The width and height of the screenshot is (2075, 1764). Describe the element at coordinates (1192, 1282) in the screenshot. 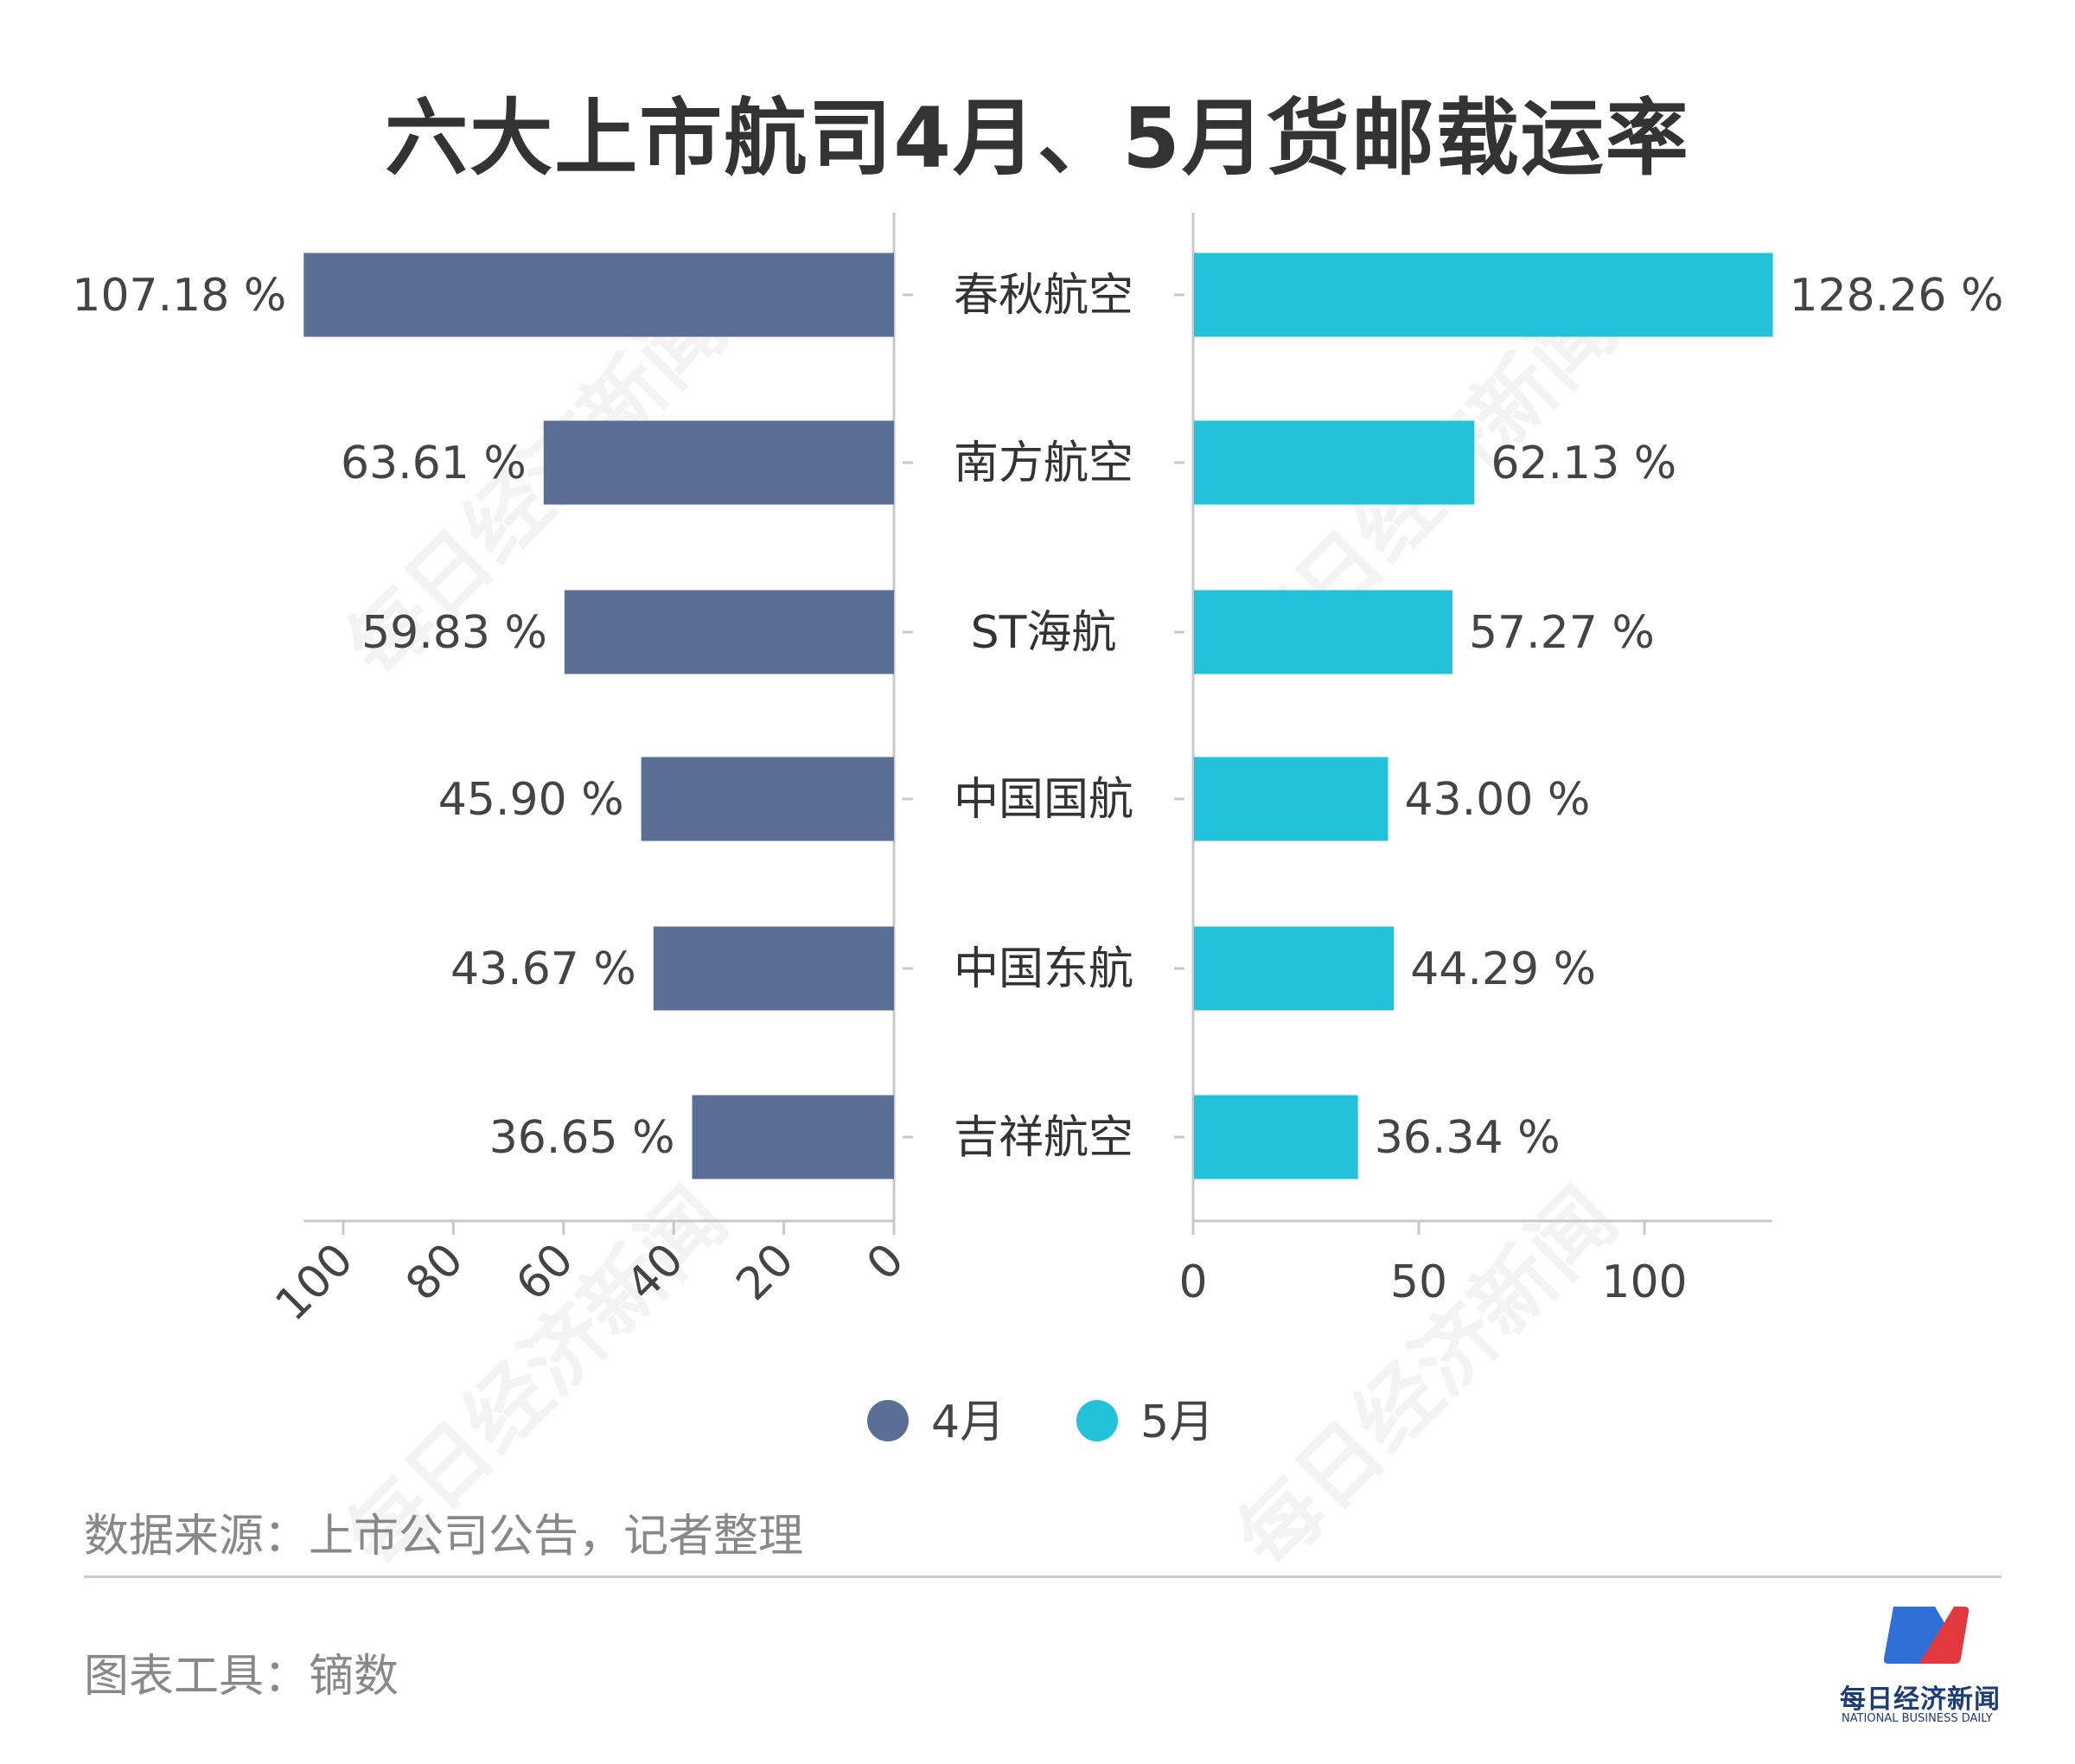

I see `right-axis-tick-label: 0` at that location.